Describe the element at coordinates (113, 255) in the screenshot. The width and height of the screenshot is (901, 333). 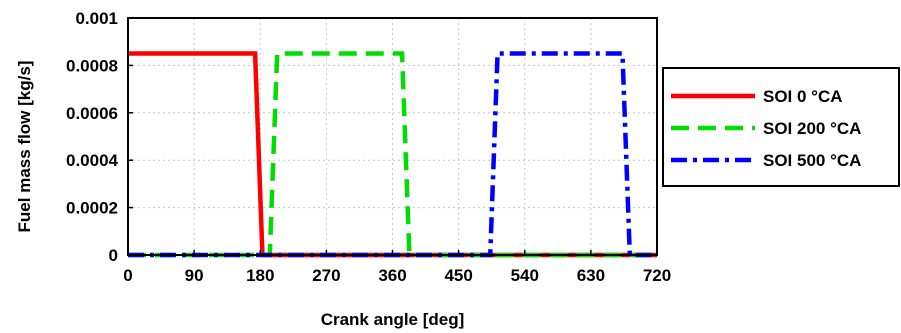
I see `y-tick-label: 0` at that location.